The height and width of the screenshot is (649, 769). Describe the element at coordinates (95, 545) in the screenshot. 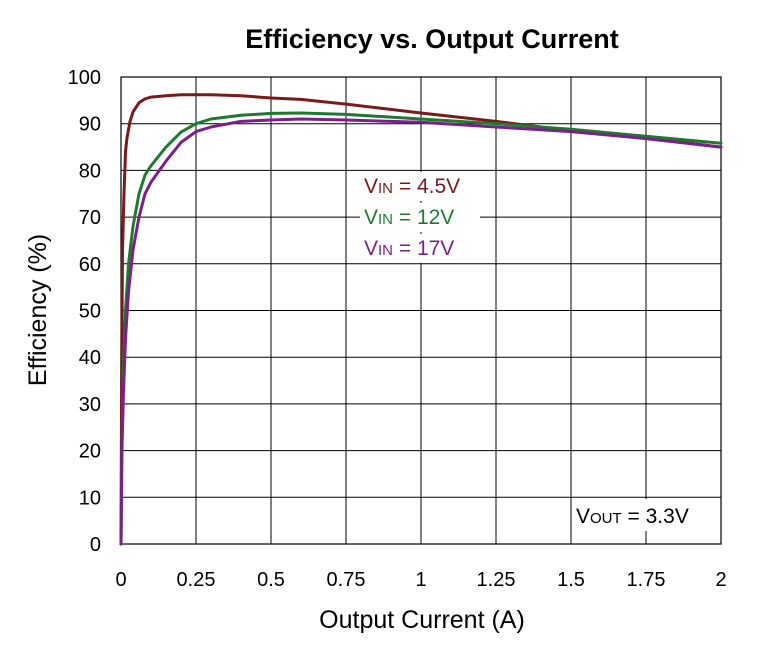

I see `y-tick-label: 0` at that location.